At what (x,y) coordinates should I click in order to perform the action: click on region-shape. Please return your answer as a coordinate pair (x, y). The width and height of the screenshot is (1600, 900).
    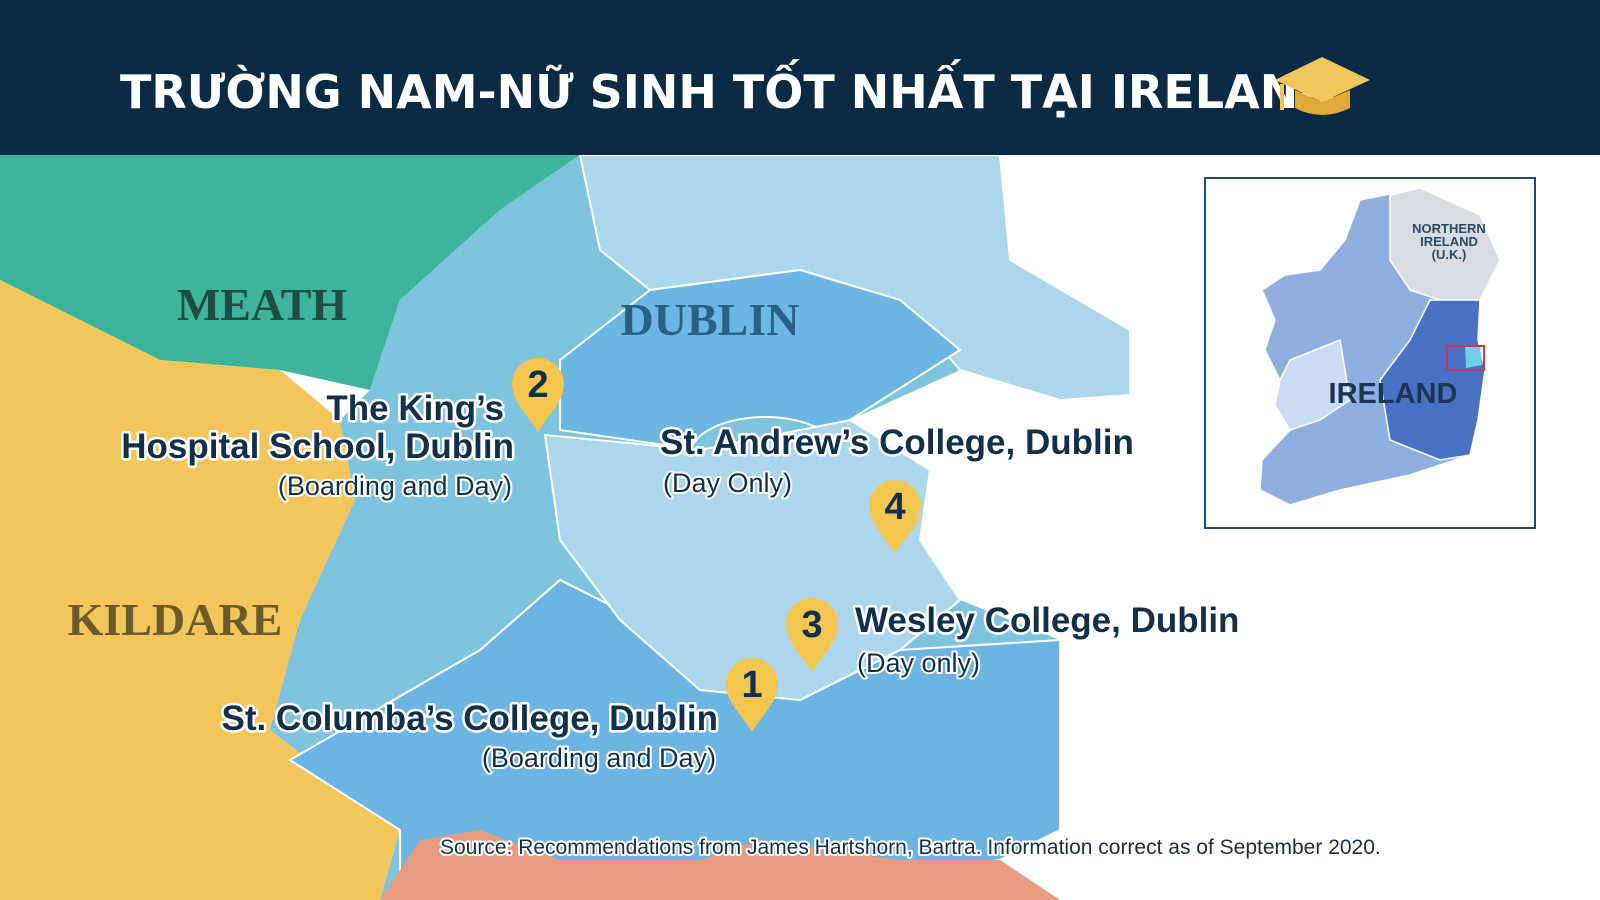
    Looking at the image, I should click on (1312, 384).